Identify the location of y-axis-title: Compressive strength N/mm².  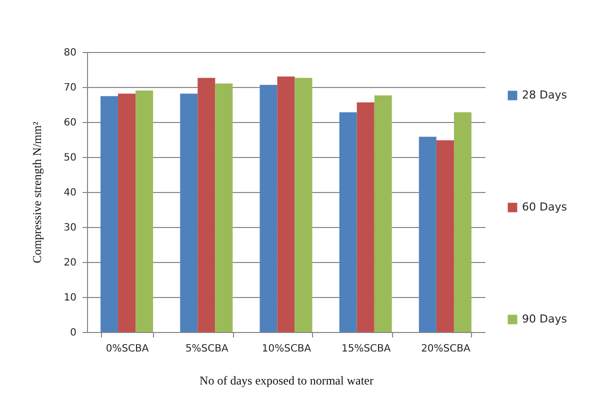
(37, 192).